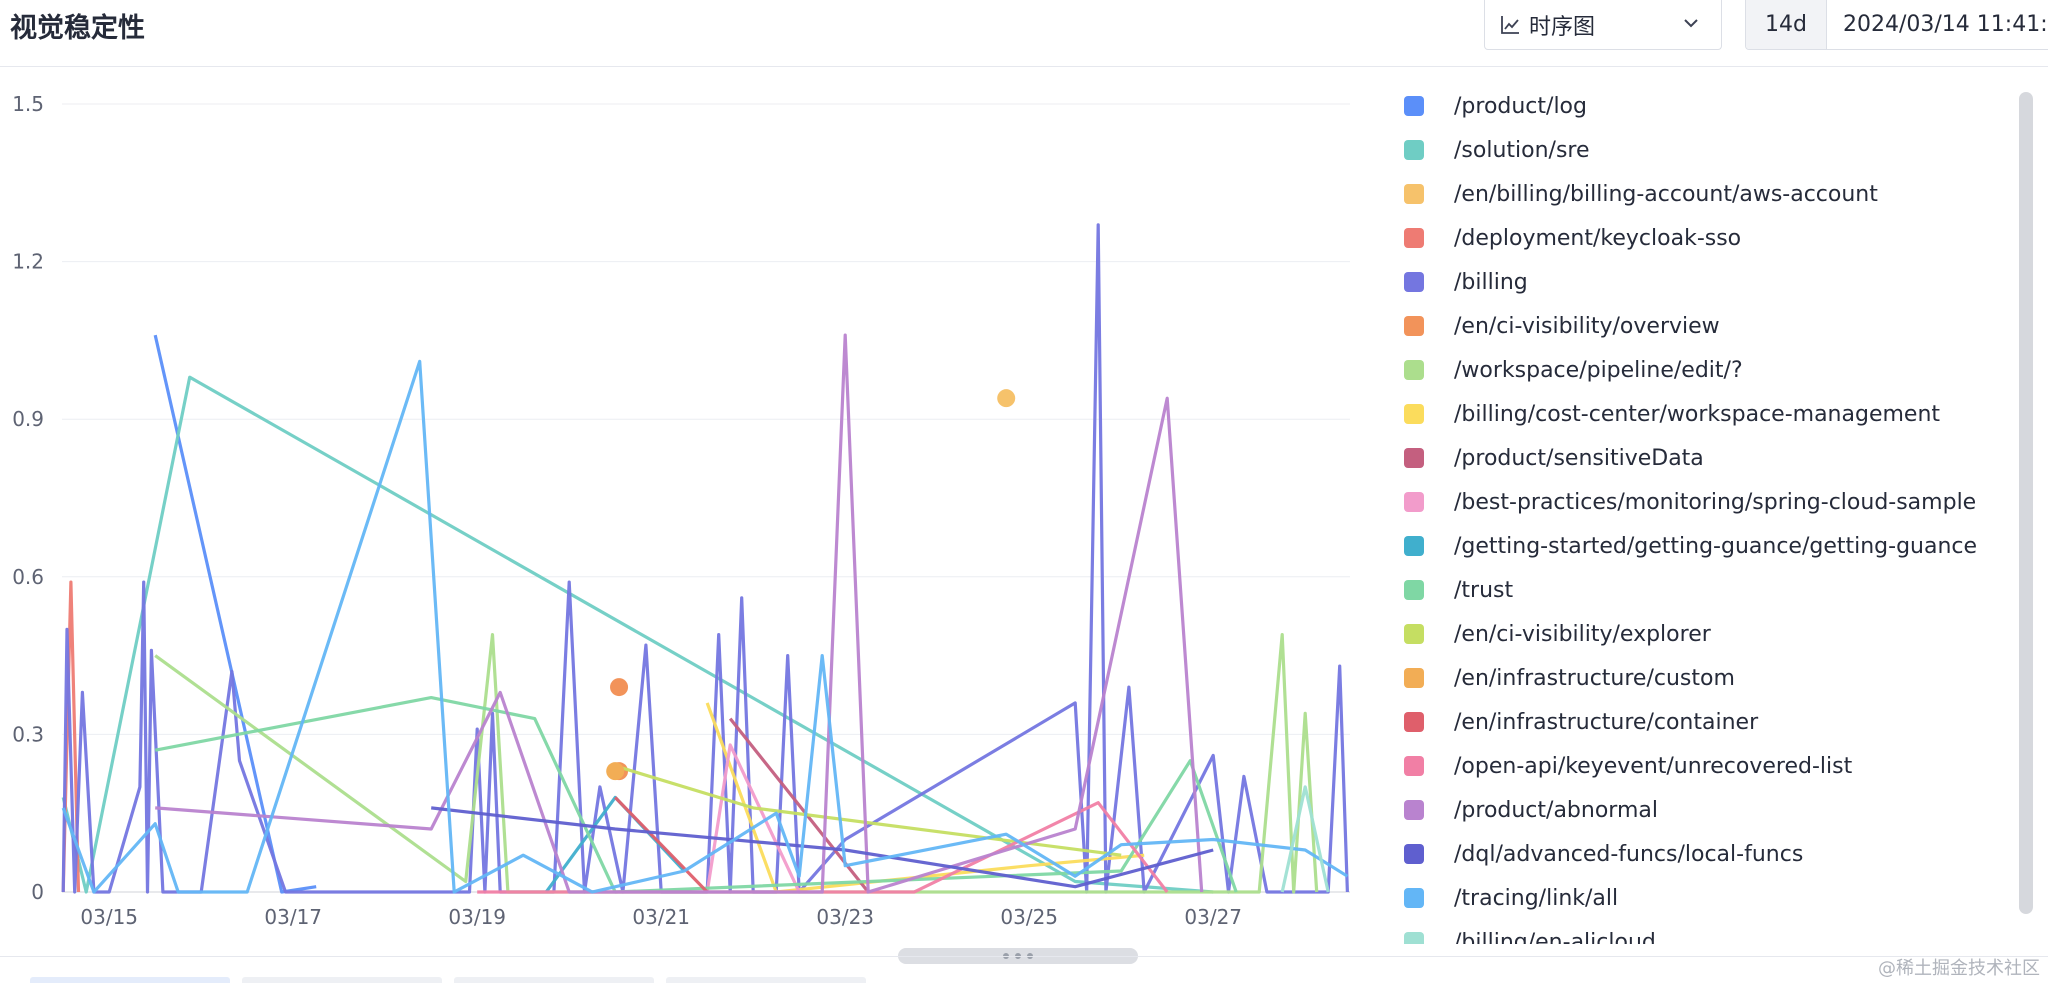  Describe the element at coordinates (661, 917) in the screenshot. I see `x-tick-label: 03/21` at that location.